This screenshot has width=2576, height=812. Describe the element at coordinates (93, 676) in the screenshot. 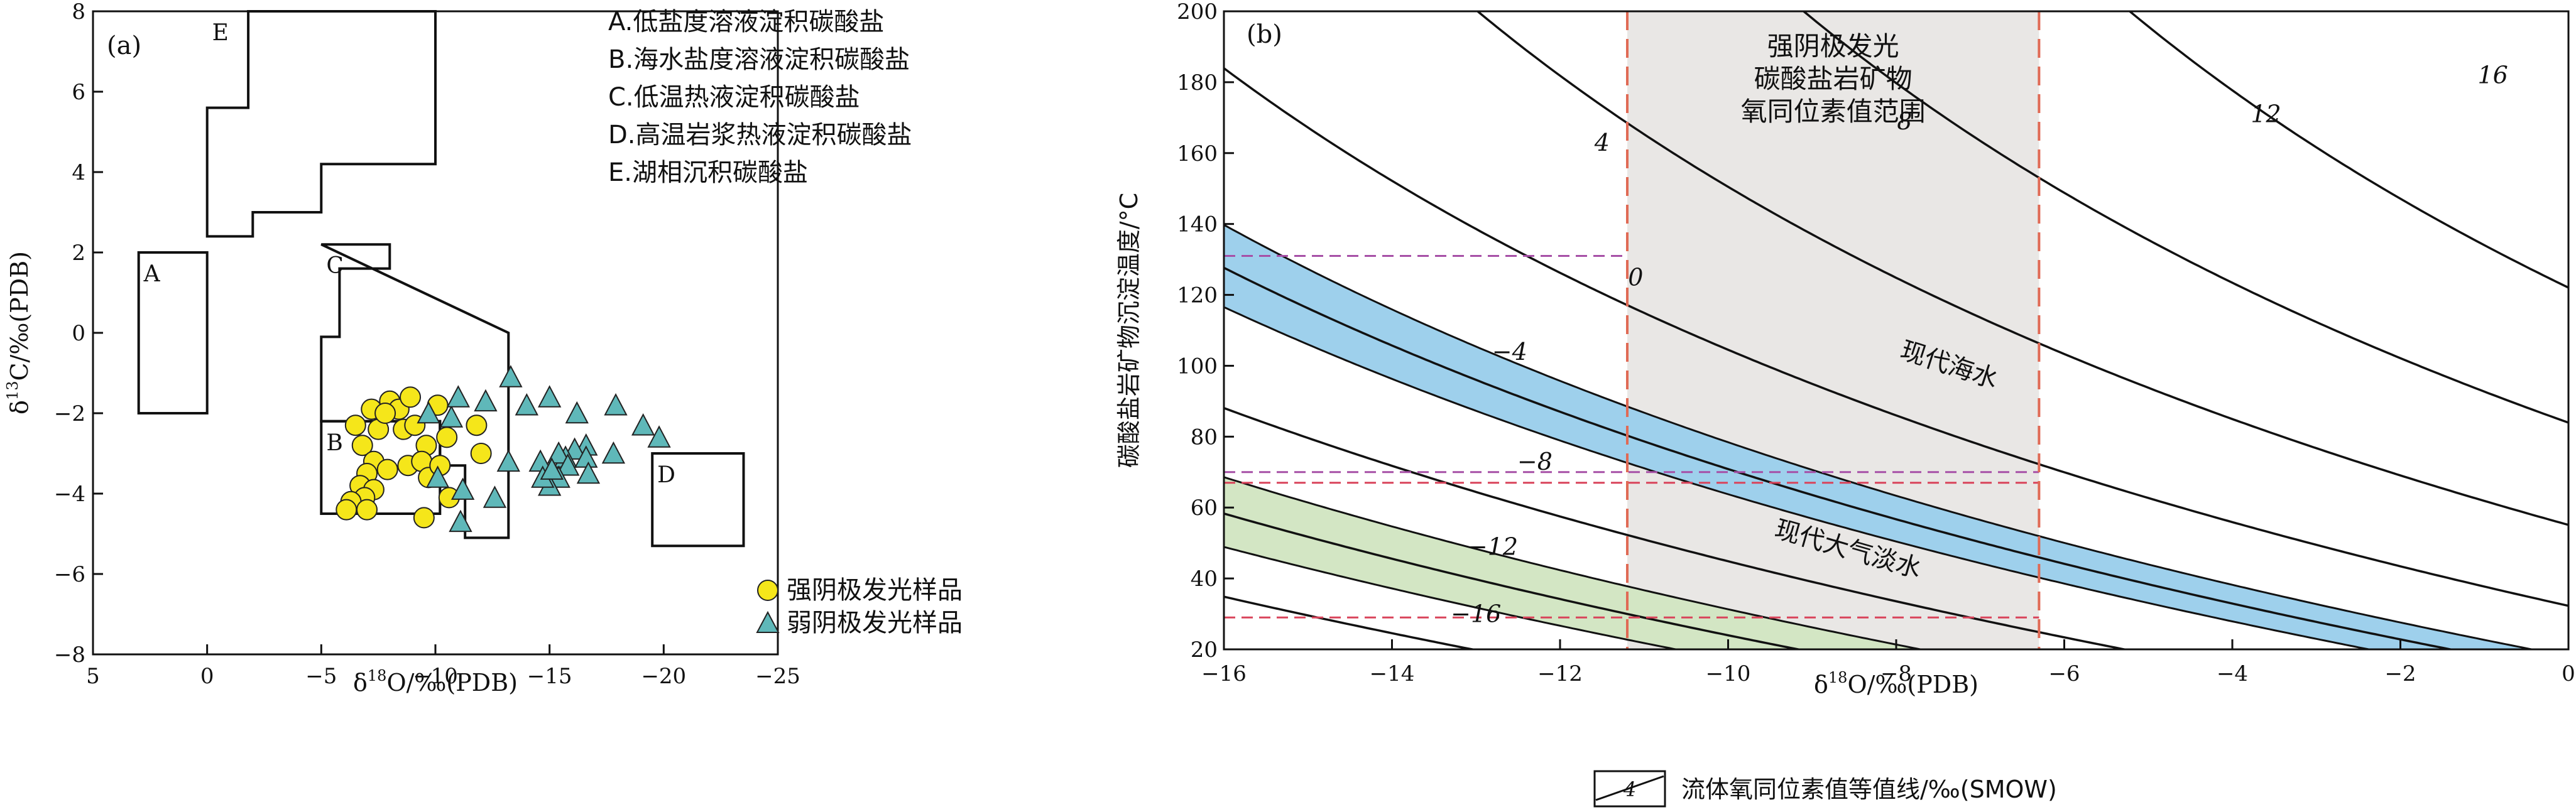

I see `x-tick-label: 5` at that location.